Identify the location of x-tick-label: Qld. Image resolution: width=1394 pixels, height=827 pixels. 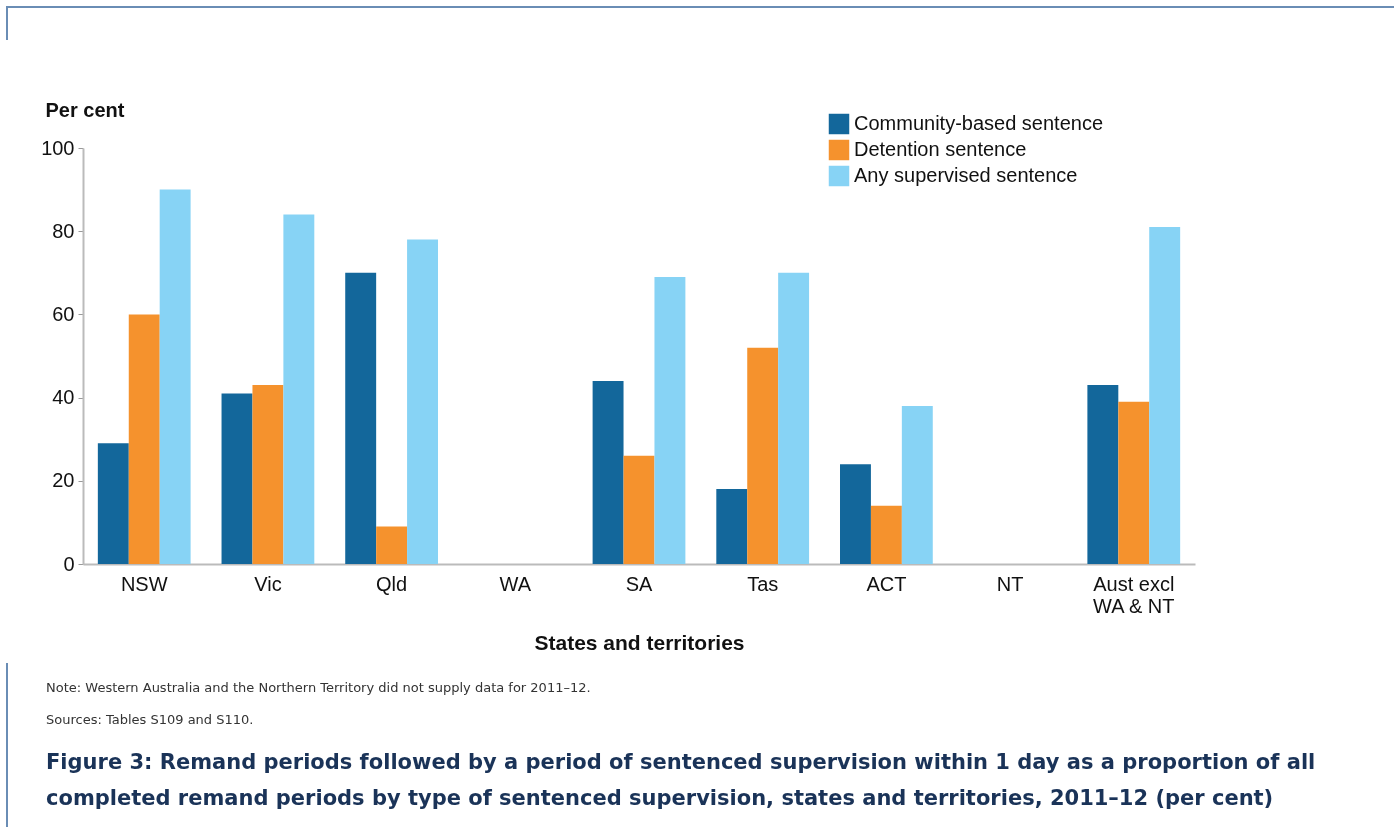
(392, 583).